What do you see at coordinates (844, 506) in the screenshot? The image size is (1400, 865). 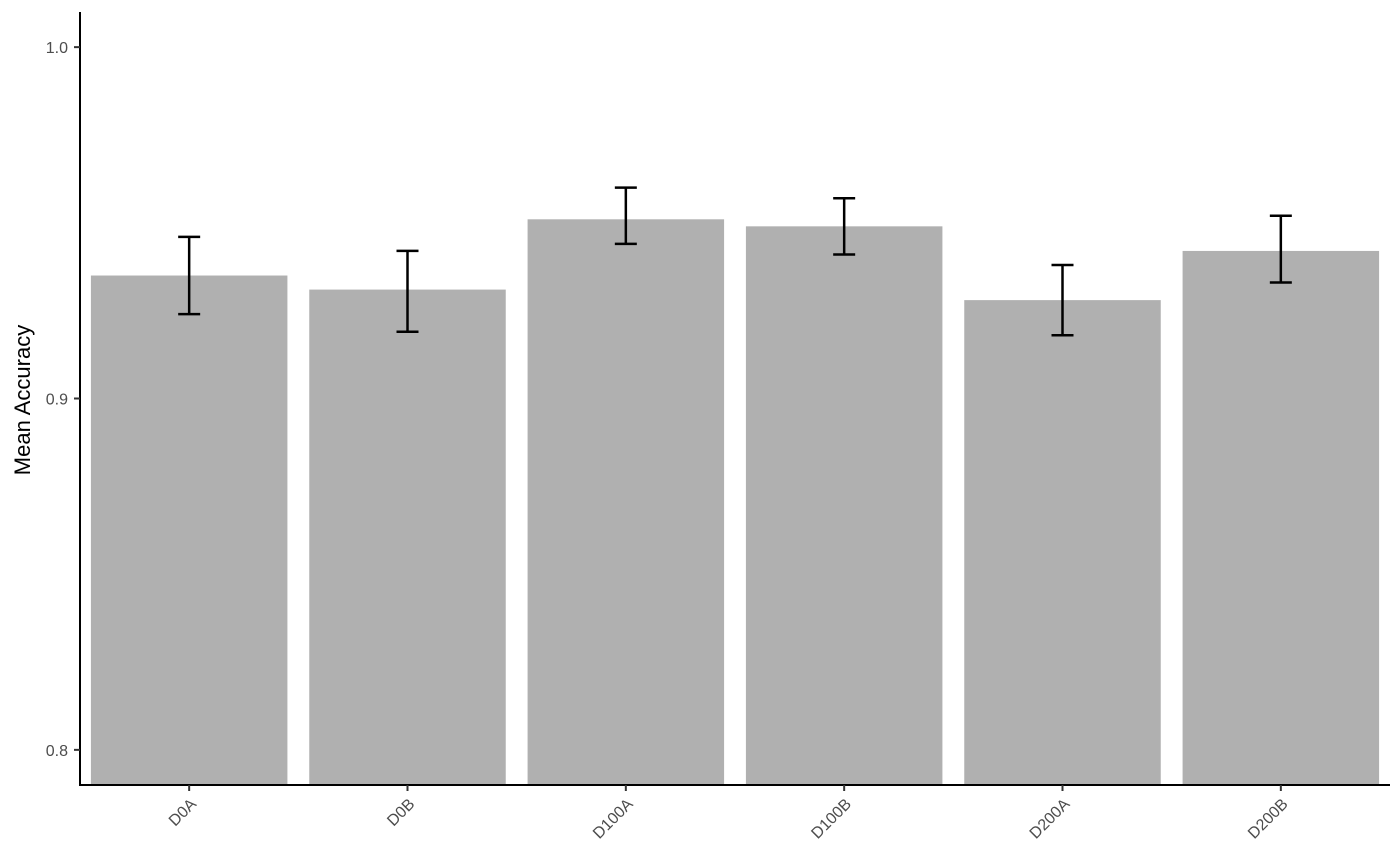 I see `bar-d100b` at bounding box center [844, 506].